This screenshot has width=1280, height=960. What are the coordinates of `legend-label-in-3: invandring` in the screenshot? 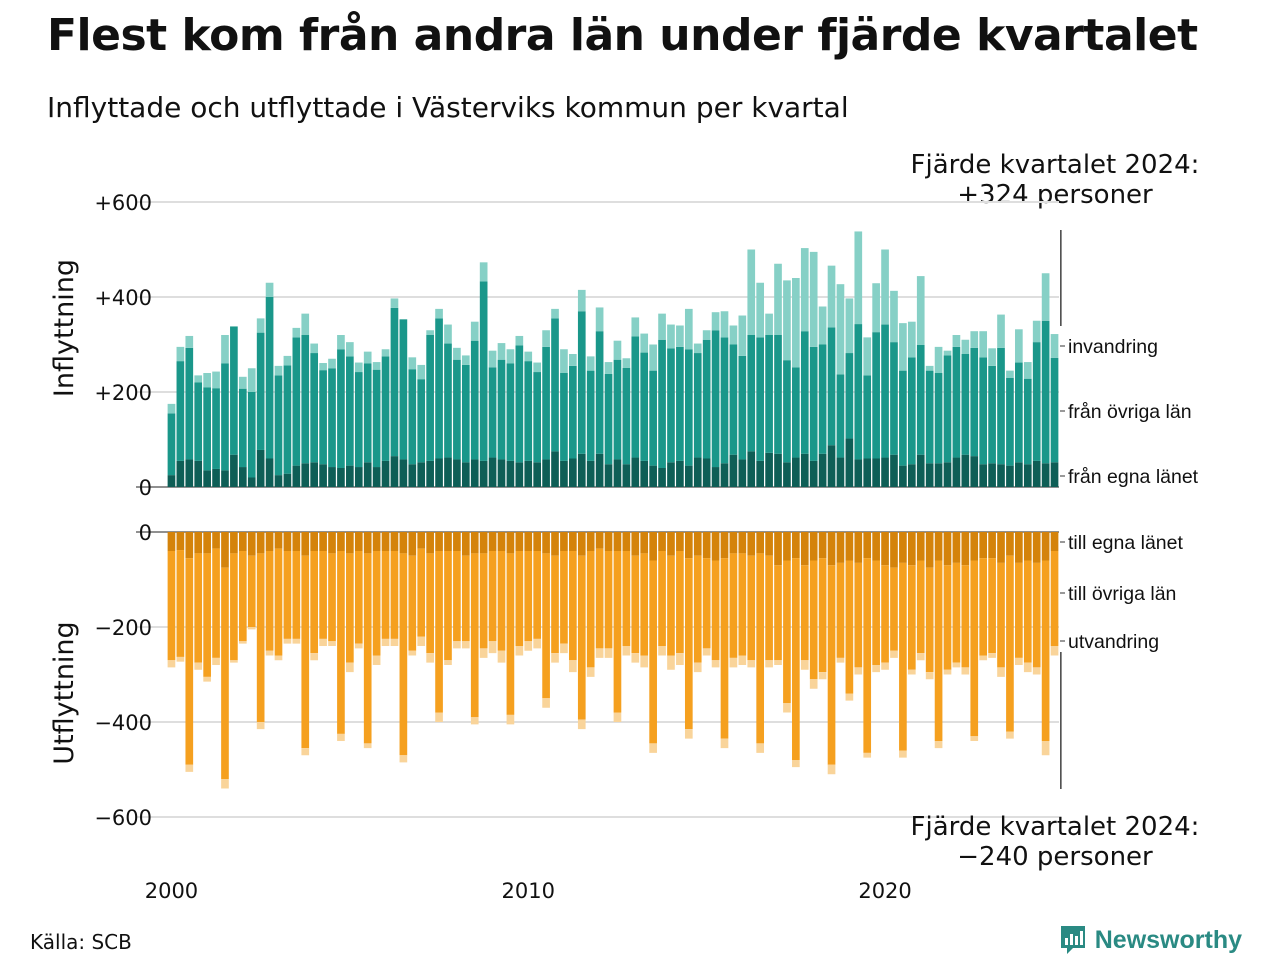 It's located at (1113, 347).